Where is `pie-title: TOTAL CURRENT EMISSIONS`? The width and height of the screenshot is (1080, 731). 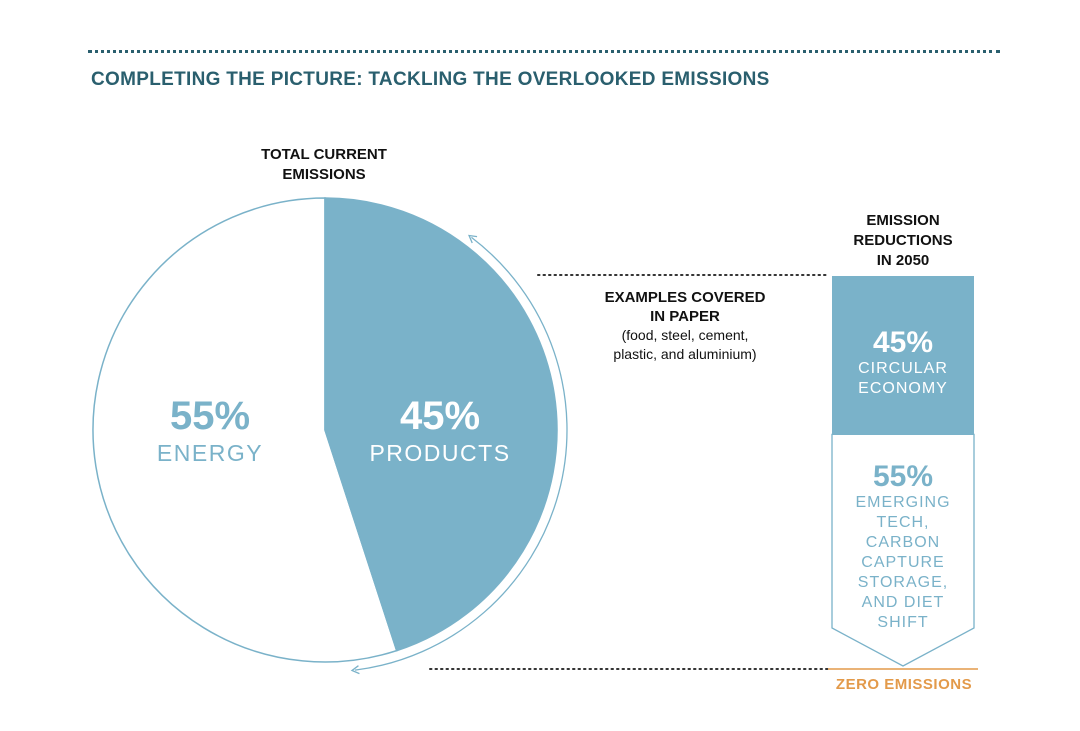
pie-title: TOTAL CURRENT EMISSIONS is located at coordinates (324, 164).